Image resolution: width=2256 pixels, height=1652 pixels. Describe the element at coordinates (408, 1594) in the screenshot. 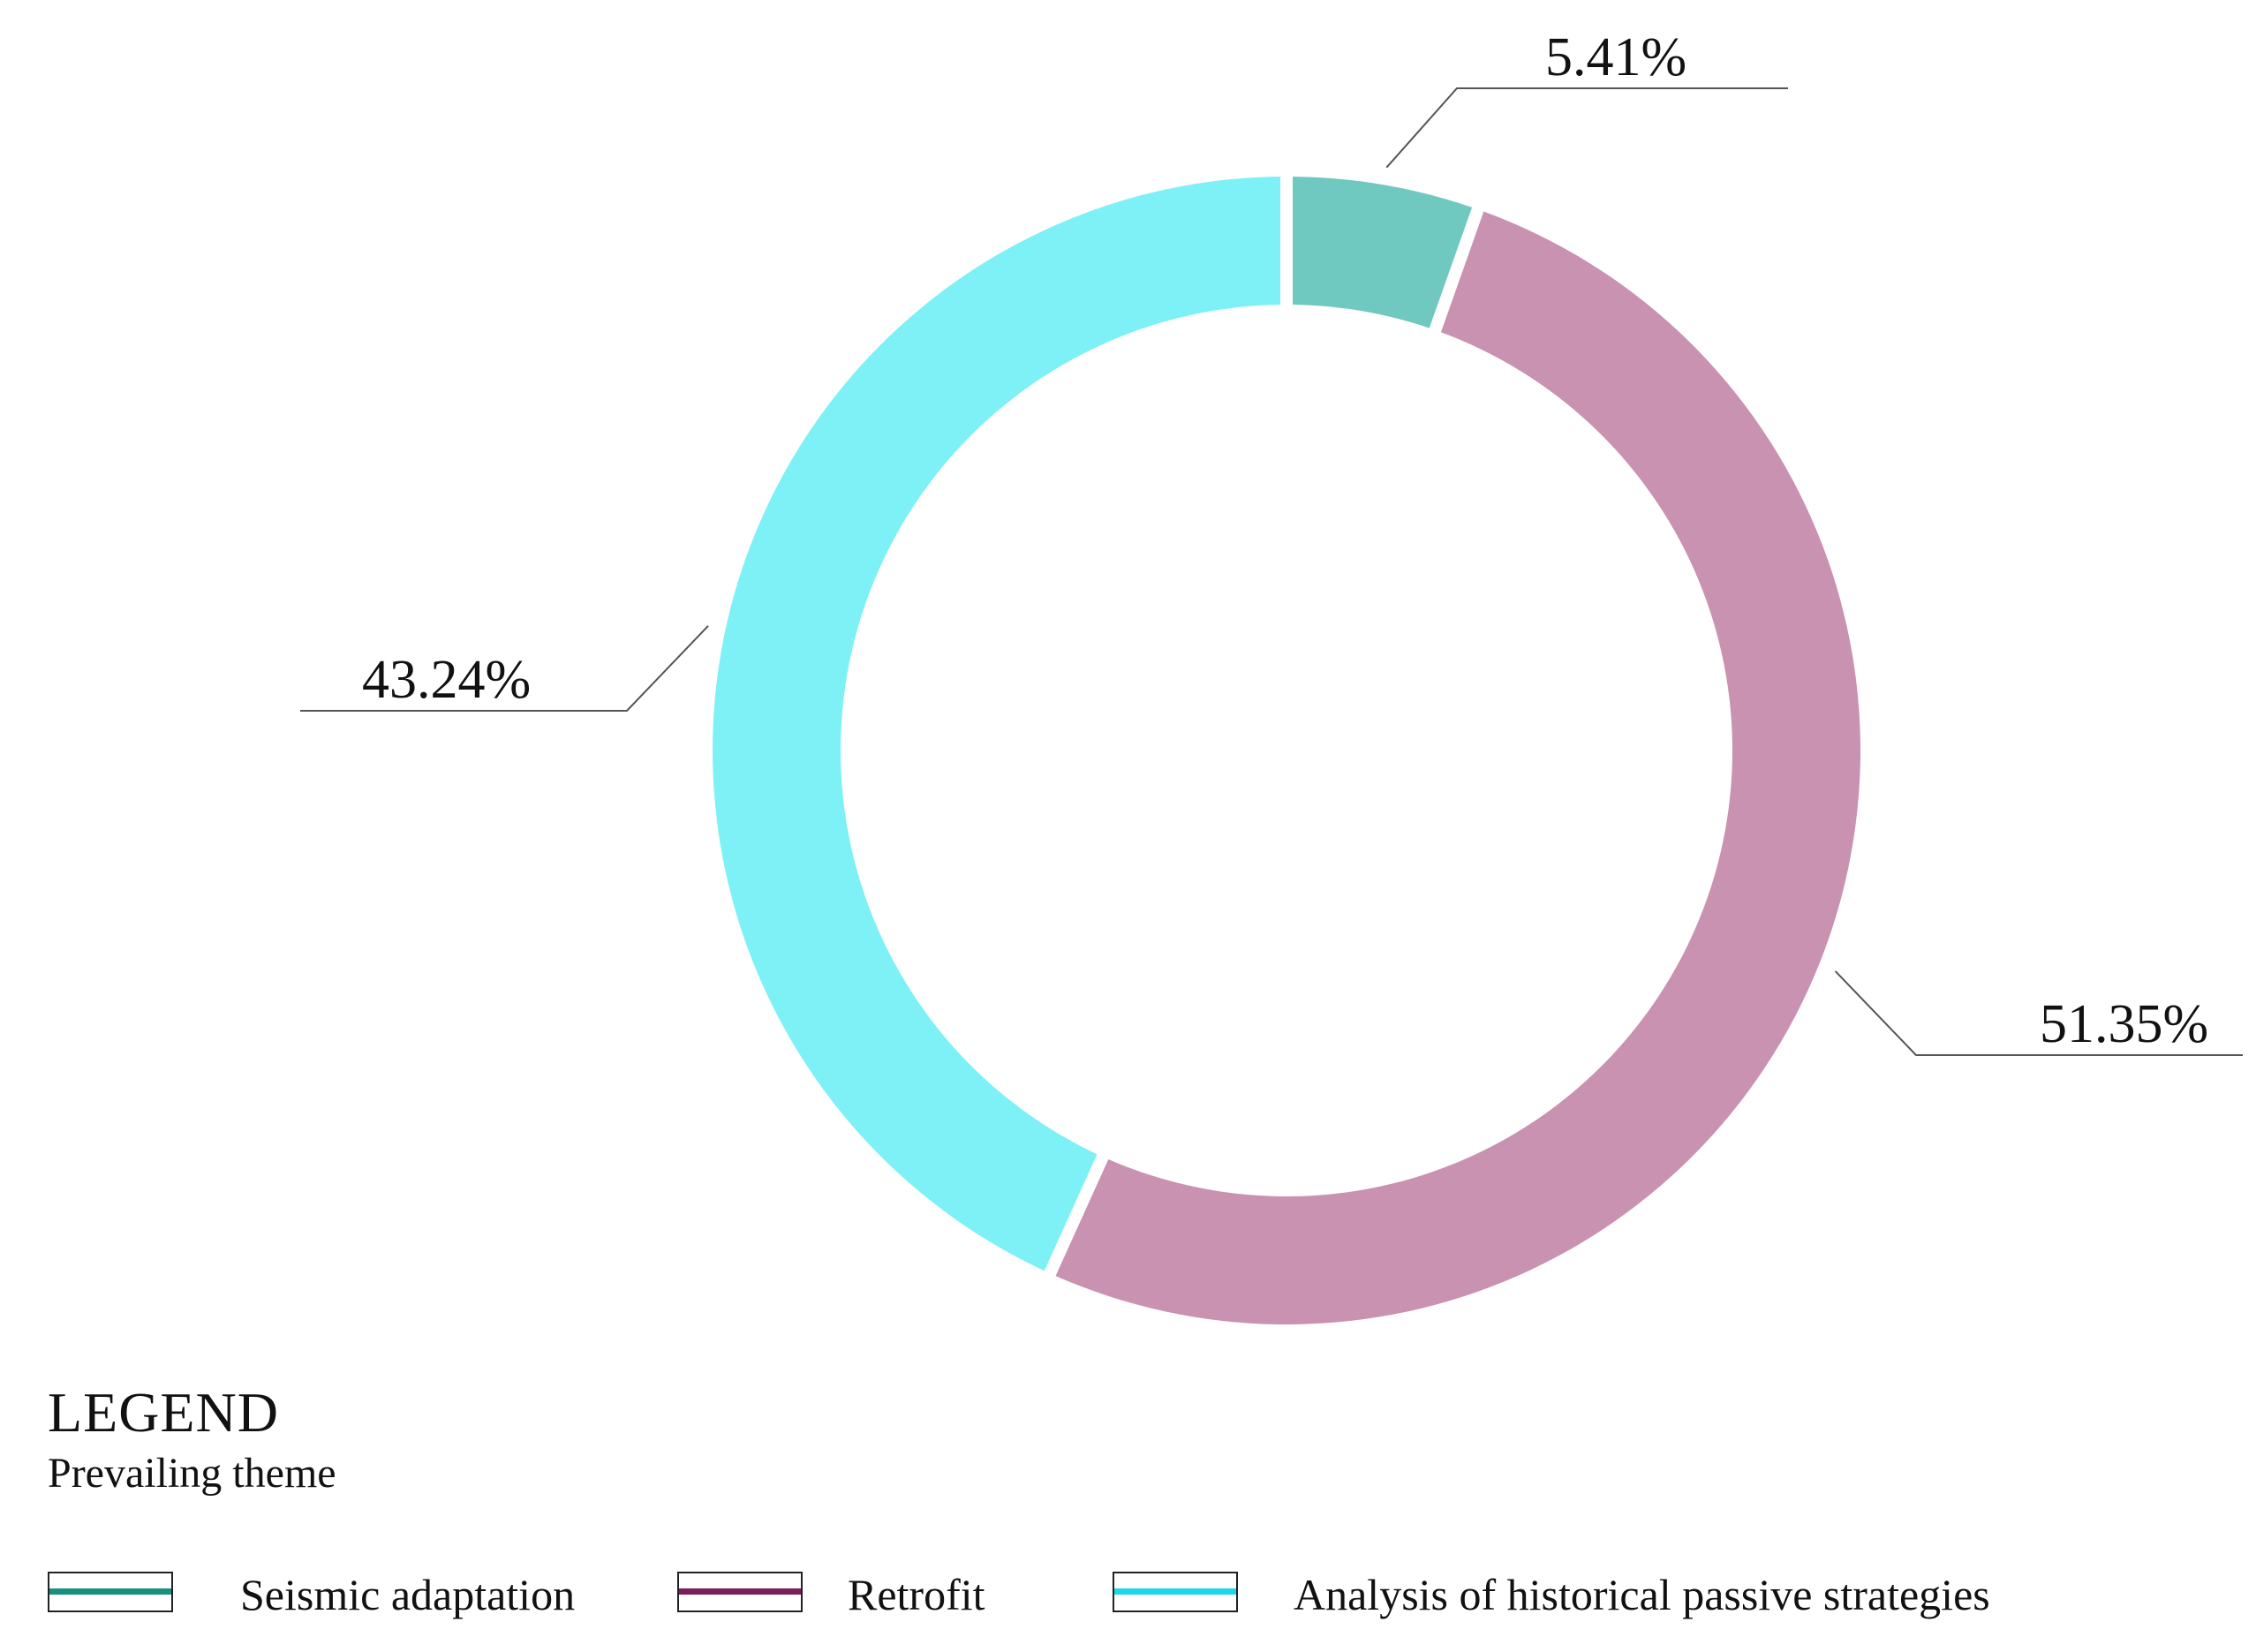

I see `legend-label-seismic-adaptation: Seismic adaptation` at that location.